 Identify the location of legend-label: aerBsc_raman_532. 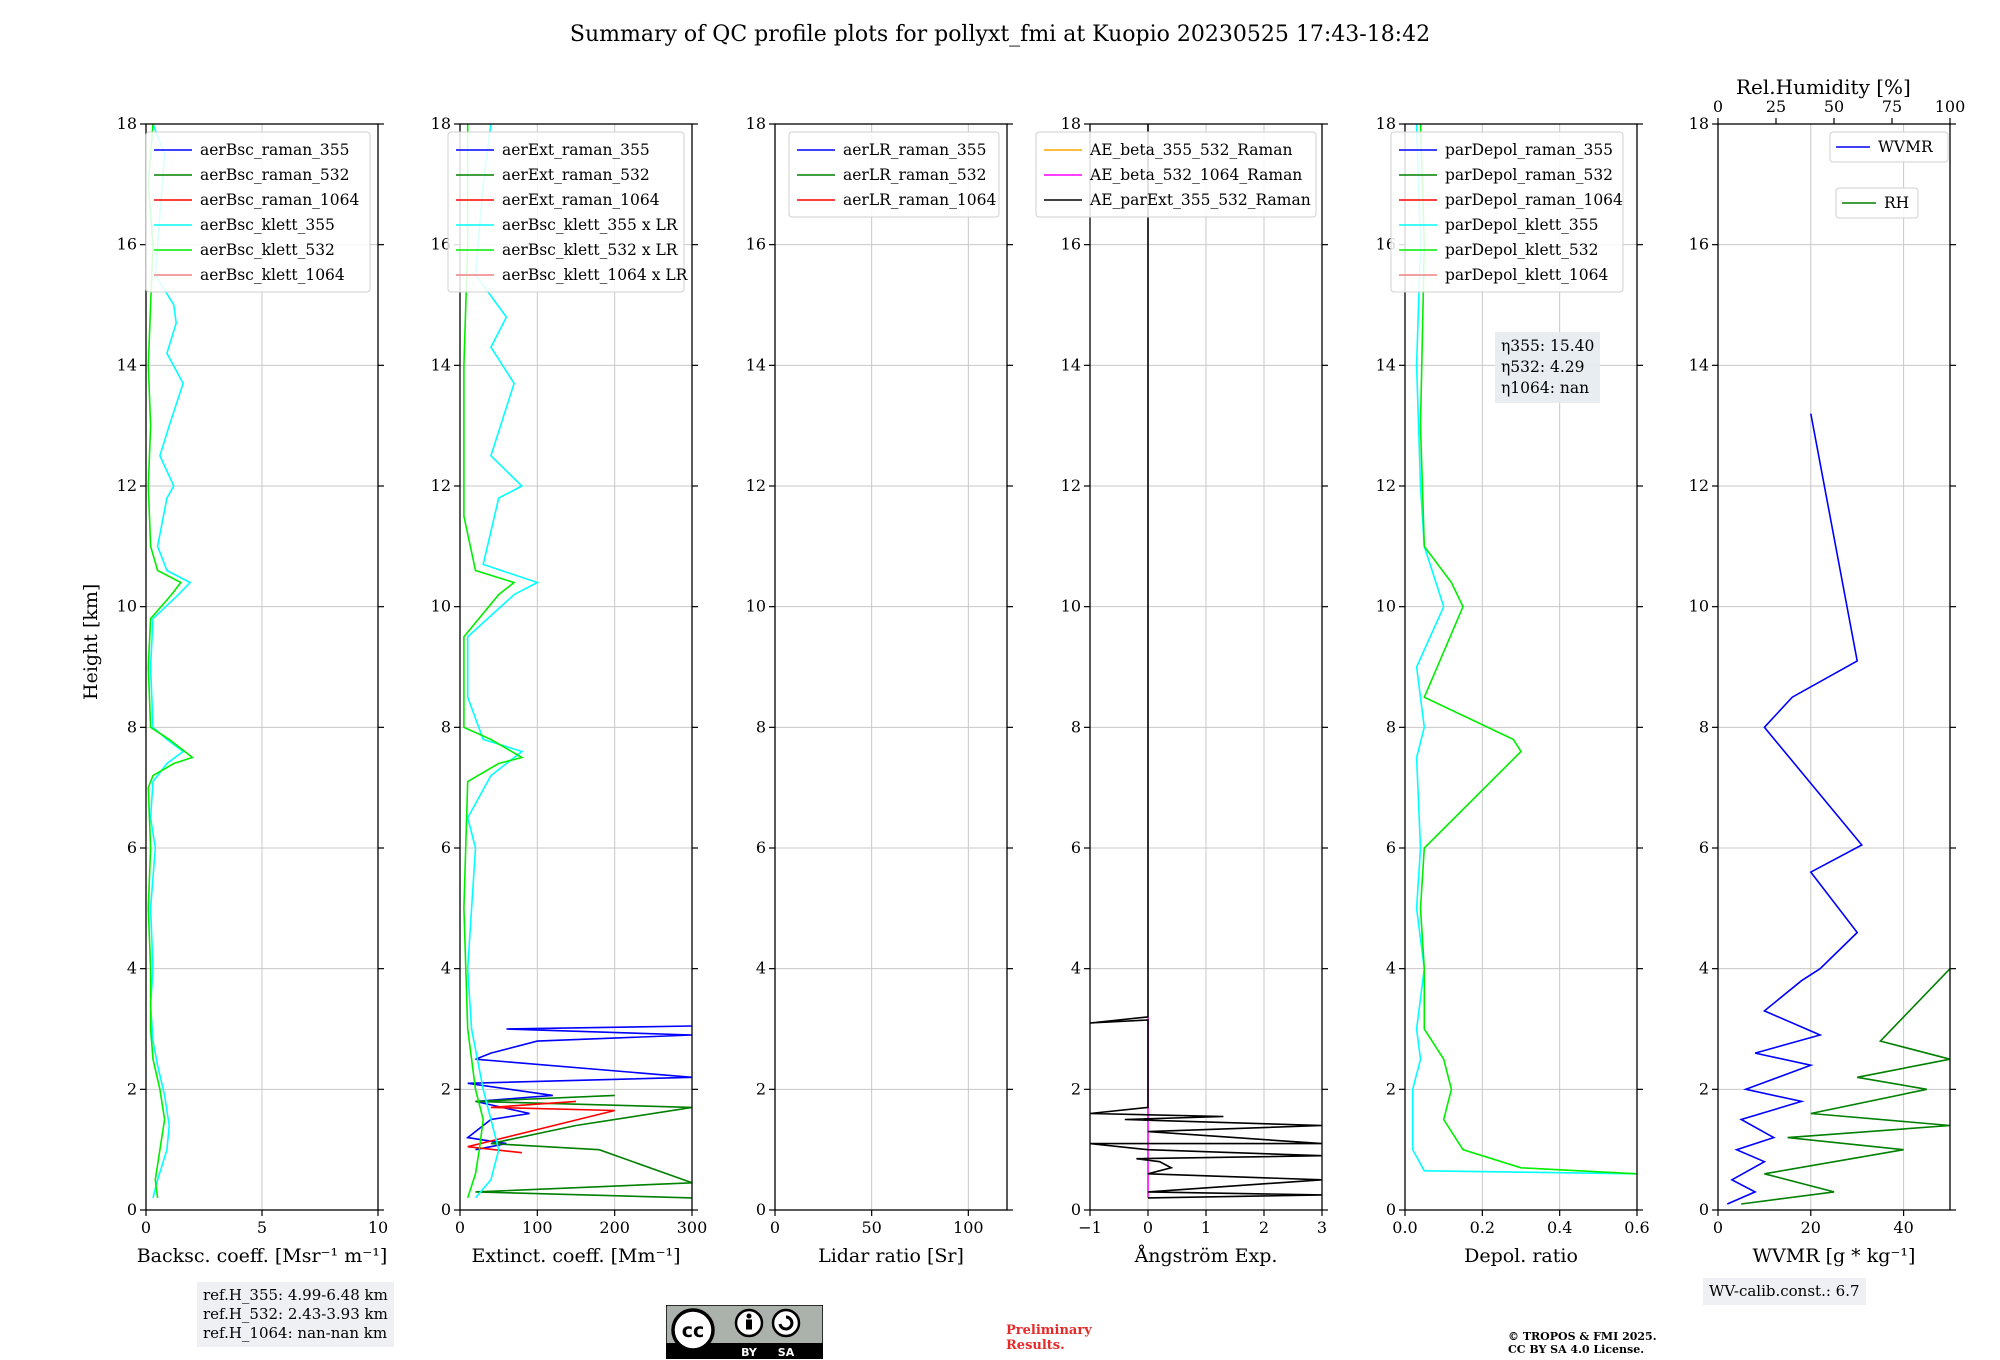
(275, 175).